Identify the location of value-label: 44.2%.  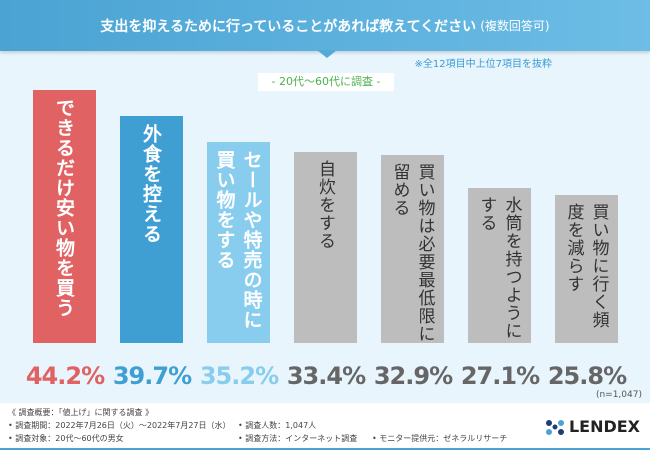
(65, 376).